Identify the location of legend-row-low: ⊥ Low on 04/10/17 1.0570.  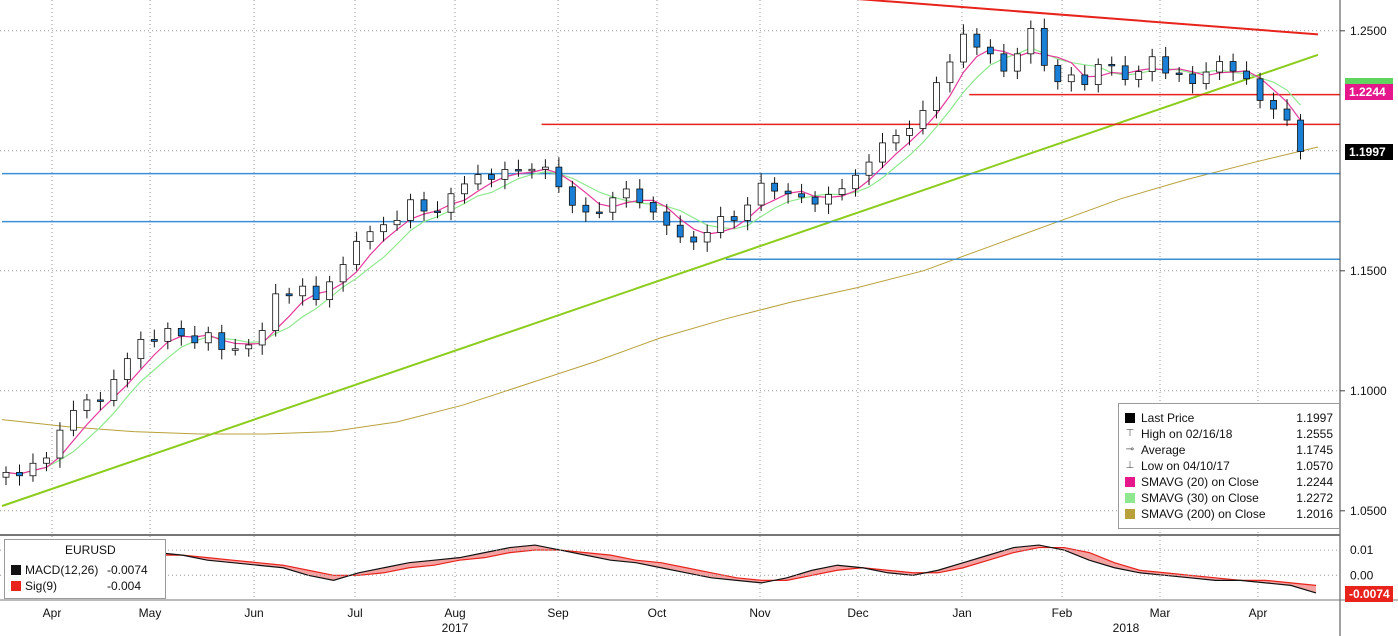
(1229, 466).